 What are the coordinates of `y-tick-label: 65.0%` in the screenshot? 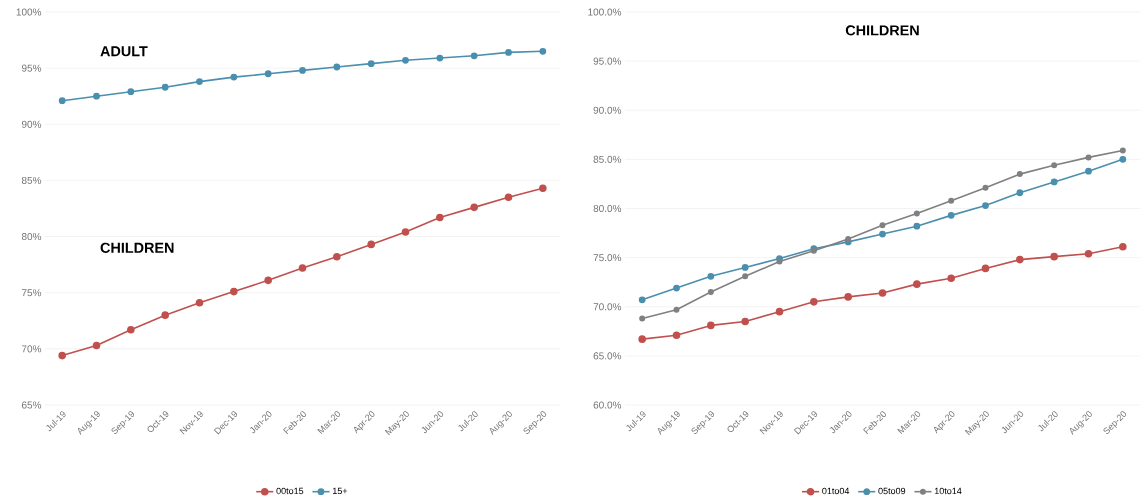 It's located at (607, 356).